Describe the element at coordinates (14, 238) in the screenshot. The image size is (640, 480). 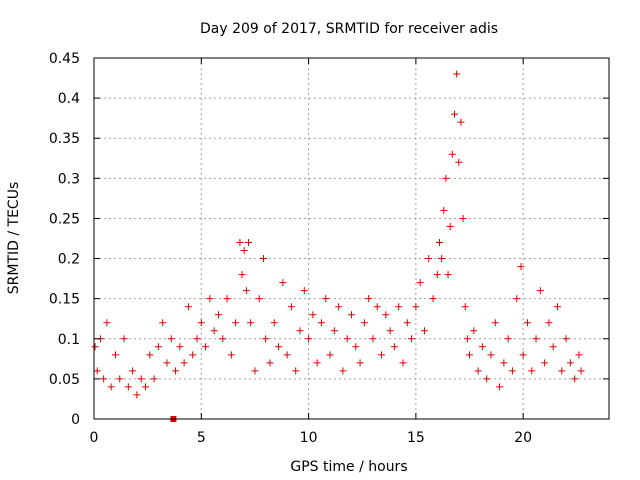
I see `y-axis-title: SRMTID / TECUs` at that location.